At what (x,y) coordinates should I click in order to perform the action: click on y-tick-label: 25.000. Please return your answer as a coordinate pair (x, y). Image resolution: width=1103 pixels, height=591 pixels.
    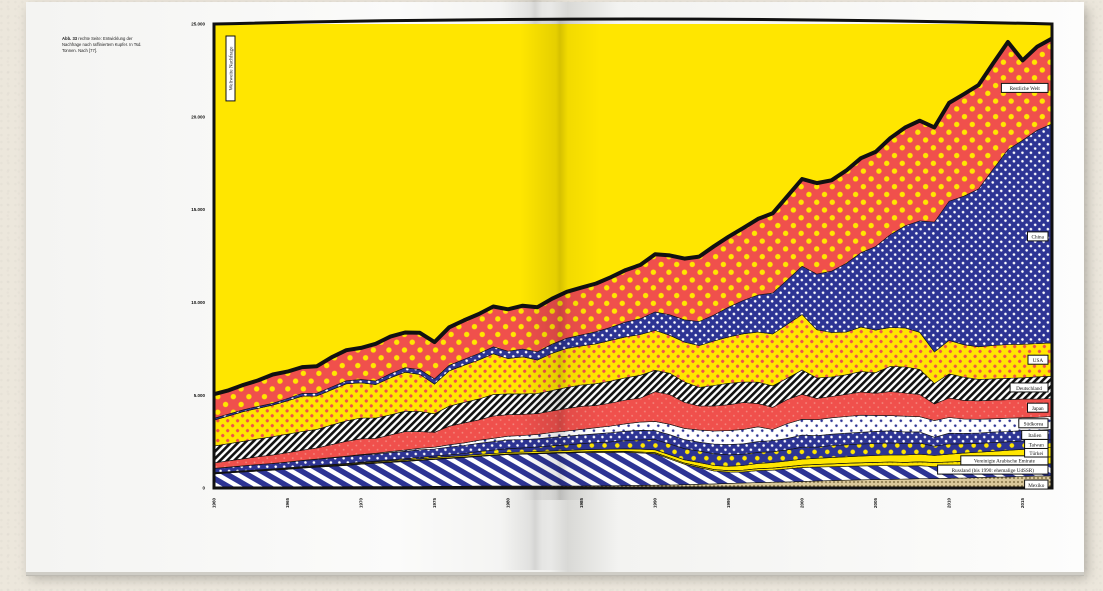
    Looking at the image, I should click on (198, 24).